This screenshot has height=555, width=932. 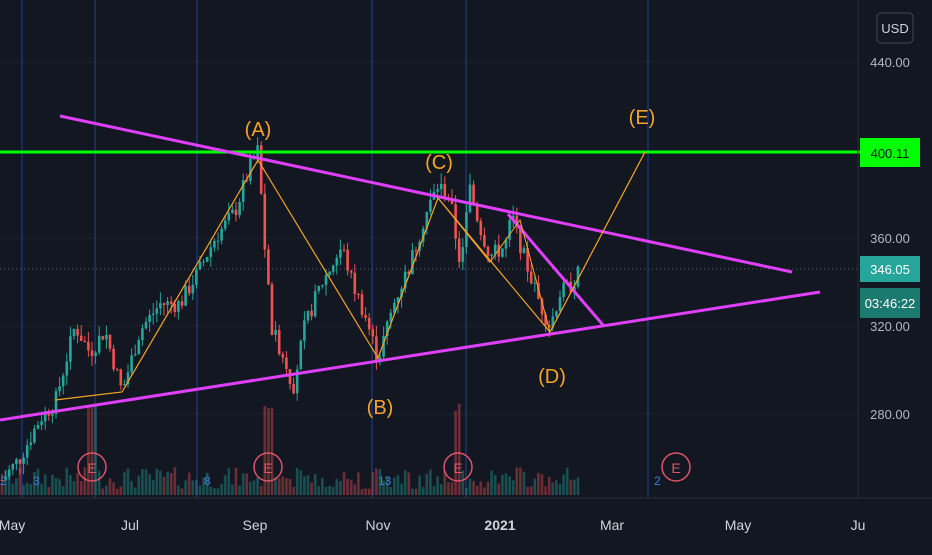 I want to click on event-marker-2: E, so click(x=268, y=467).